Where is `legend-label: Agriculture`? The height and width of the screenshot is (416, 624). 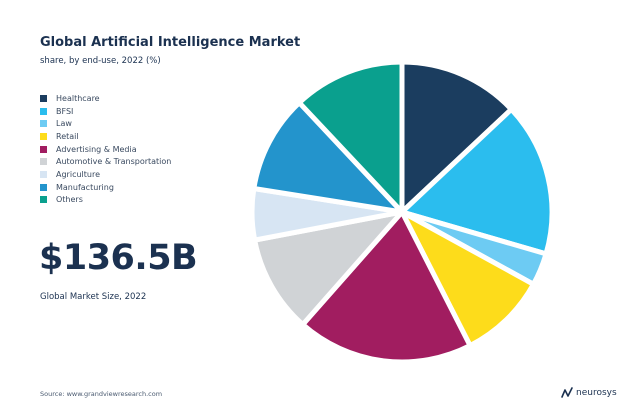 legend-label: Agriculture is located at coordinates (78, 174).